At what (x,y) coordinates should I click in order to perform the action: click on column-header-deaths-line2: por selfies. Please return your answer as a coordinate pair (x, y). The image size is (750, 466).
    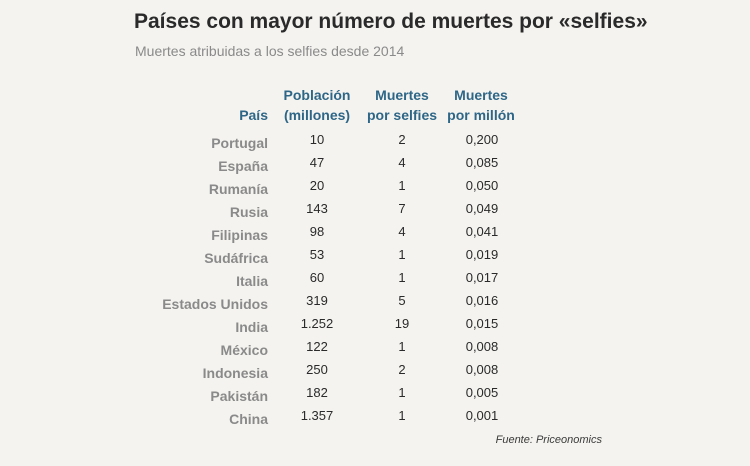
    Looking at the image, I should click on (402, 115).